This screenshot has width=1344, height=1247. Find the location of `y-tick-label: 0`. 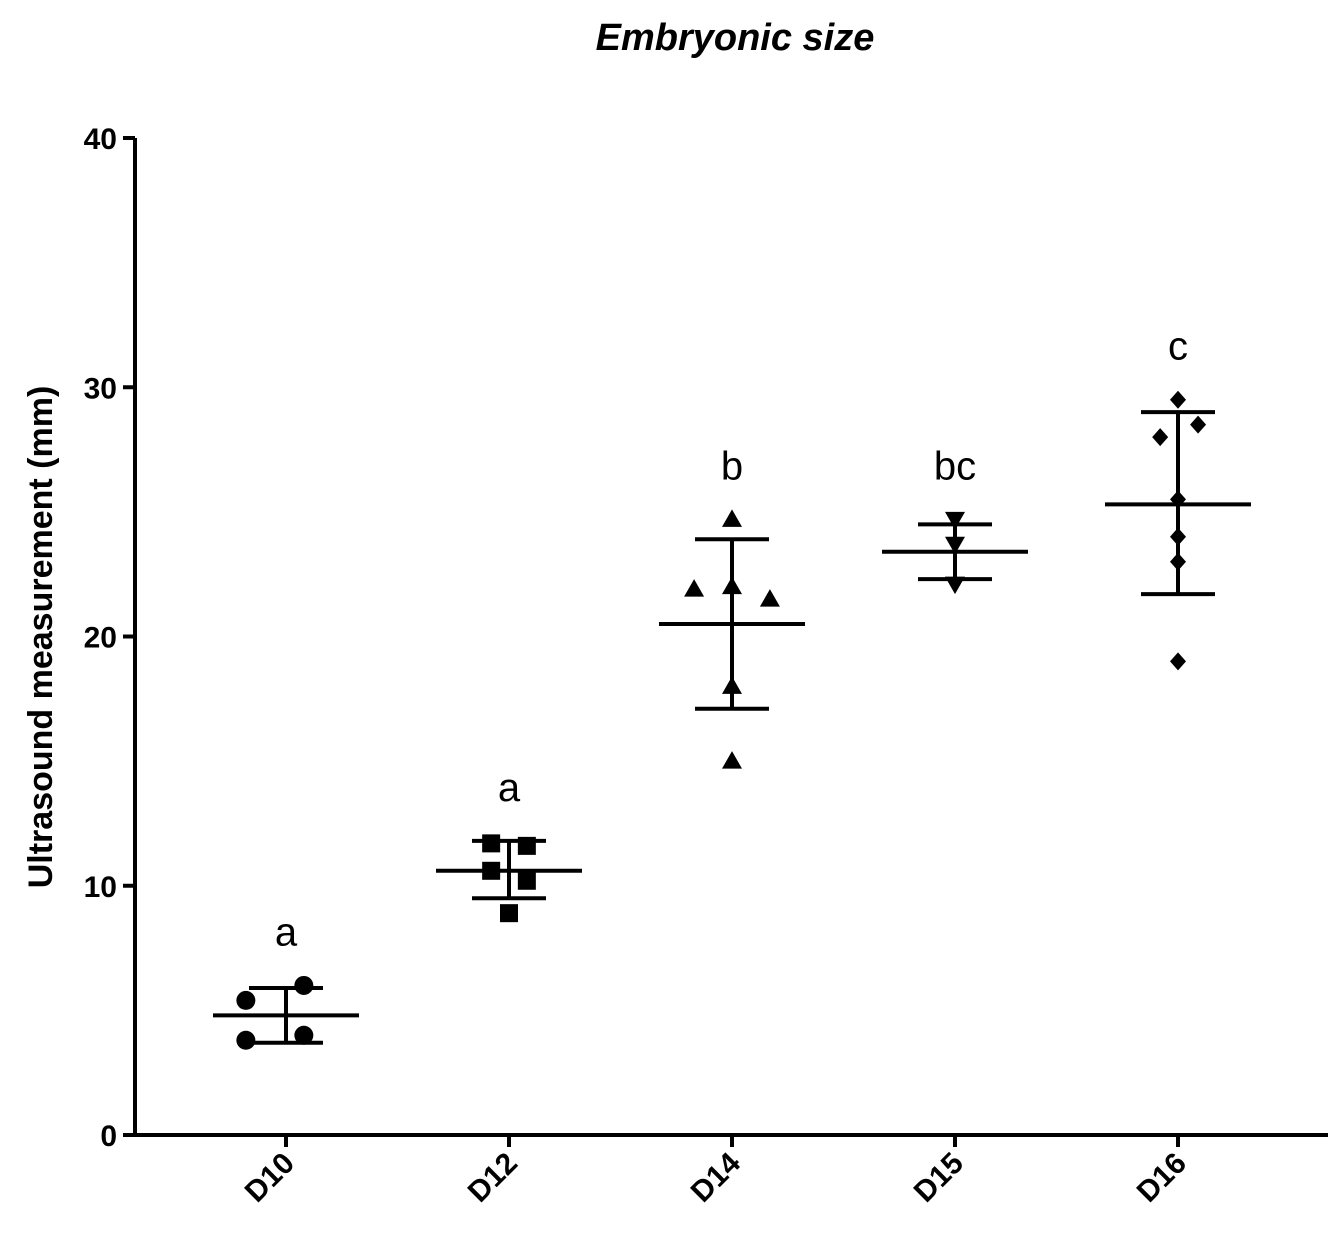

y-tick-label: 0 is located at coordinates (108, 1136).